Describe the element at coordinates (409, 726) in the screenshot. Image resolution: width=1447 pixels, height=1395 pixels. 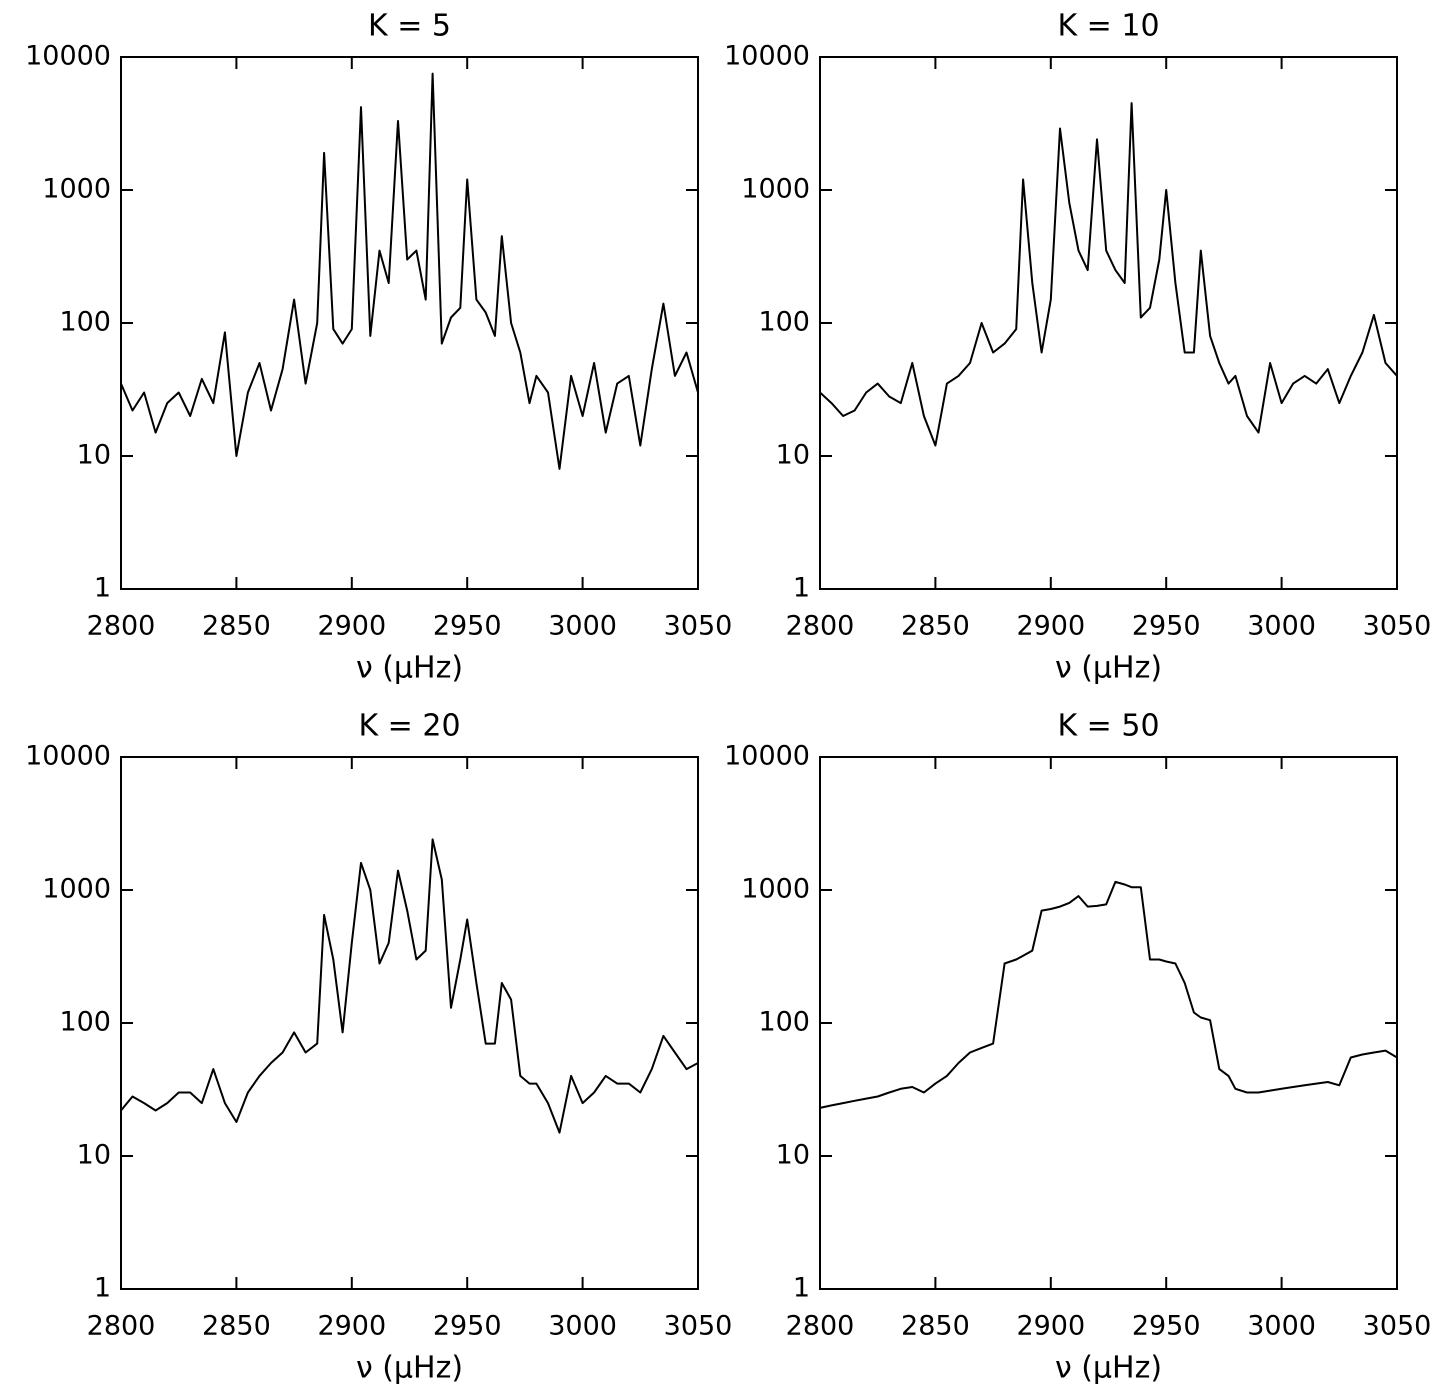
I see `panel-title: K = 20` at that location.